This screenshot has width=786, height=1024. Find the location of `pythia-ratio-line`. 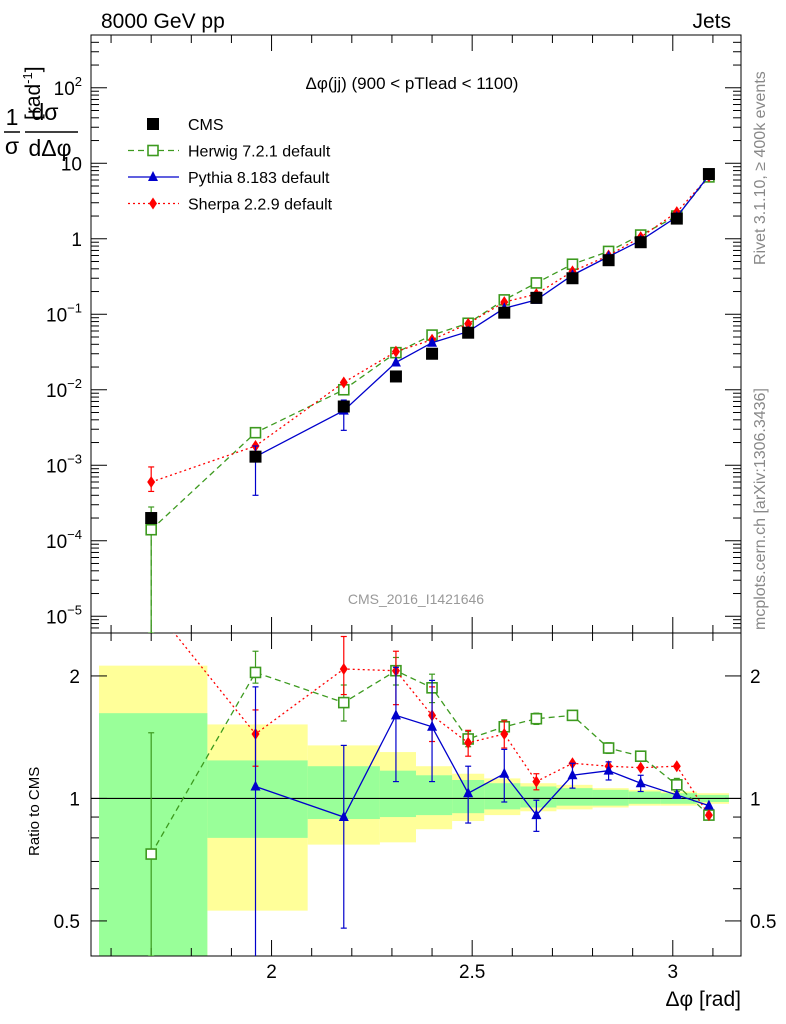

pythia-ratio-line is located at coordinates (482, 766).